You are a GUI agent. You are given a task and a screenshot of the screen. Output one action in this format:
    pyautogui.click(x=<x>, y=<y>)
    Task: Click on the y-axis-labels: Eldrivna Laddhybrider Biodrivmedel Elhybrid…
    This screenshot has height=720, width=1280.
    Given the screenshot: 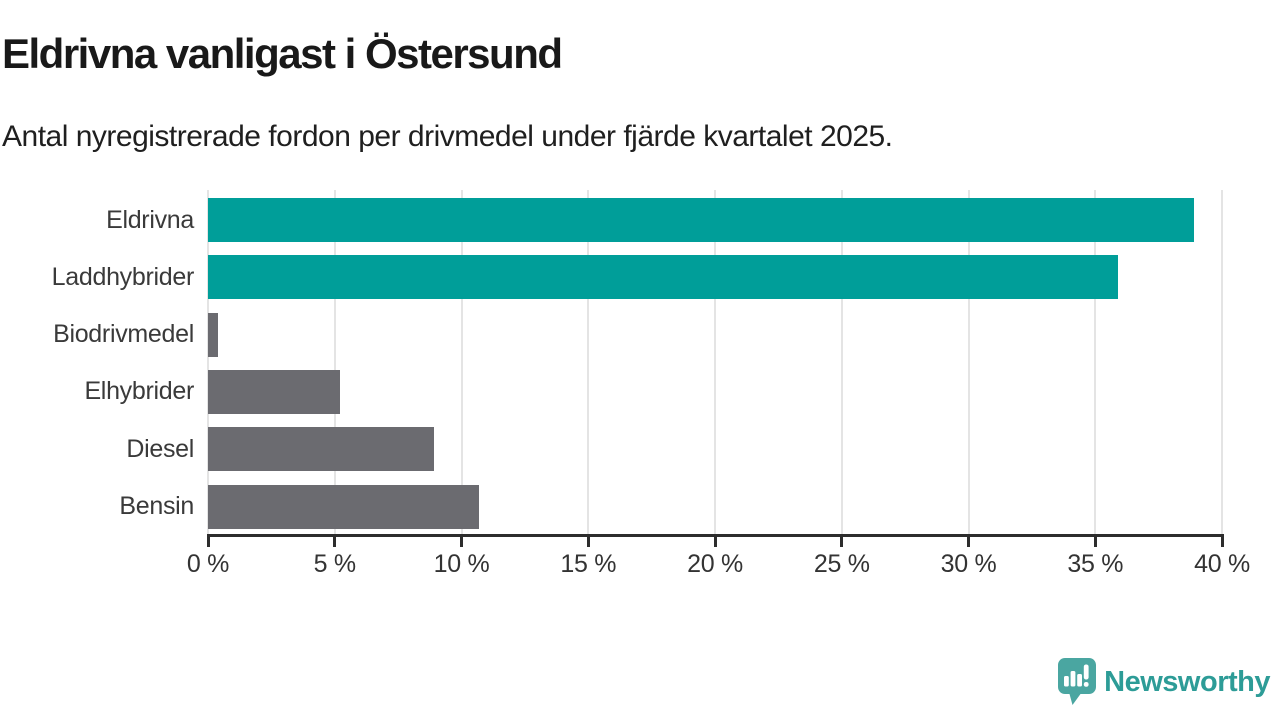 What is the action you would take?
    pyautogui.click(x=97, y=362)
    